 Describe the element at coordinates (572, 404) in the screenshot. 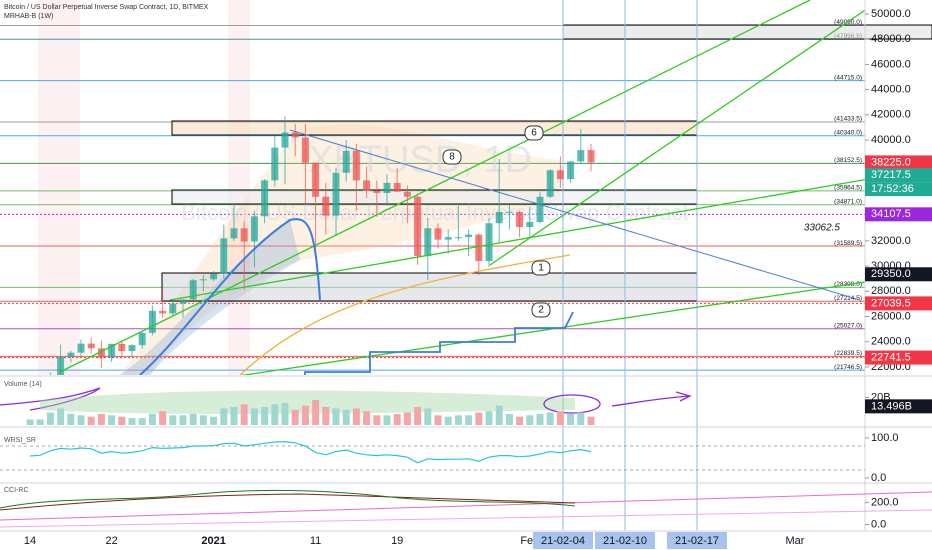

I see `drawing` at that location.